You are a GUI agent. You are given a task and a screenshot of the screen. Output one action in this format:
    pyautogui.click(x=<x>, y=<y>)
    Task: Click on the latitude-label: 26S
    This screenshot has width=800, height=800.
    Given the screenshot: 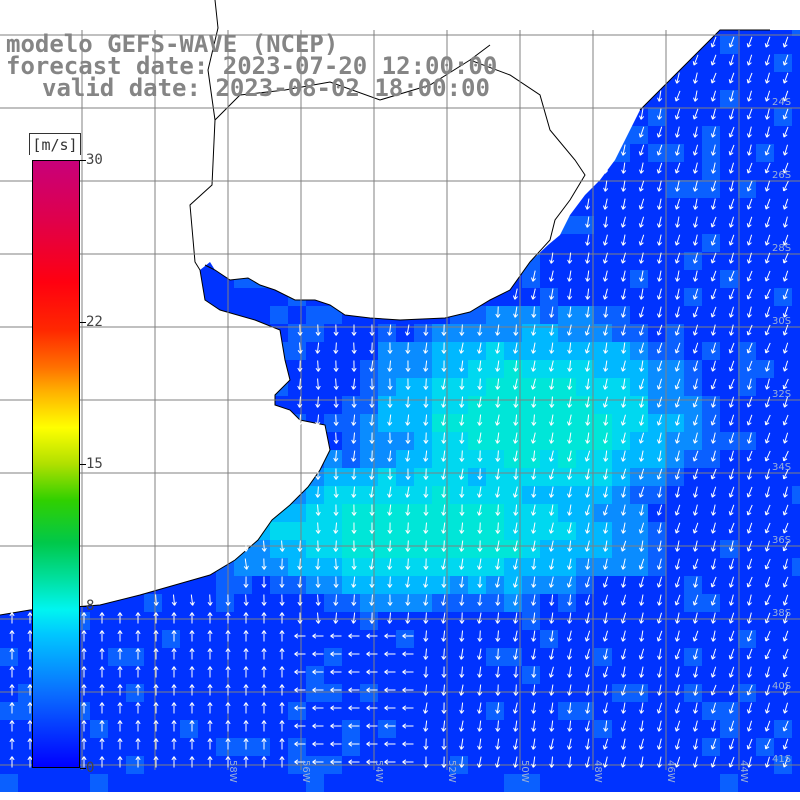 What is the action you would take?
    pyautogui.click(x=781, y=175)
    